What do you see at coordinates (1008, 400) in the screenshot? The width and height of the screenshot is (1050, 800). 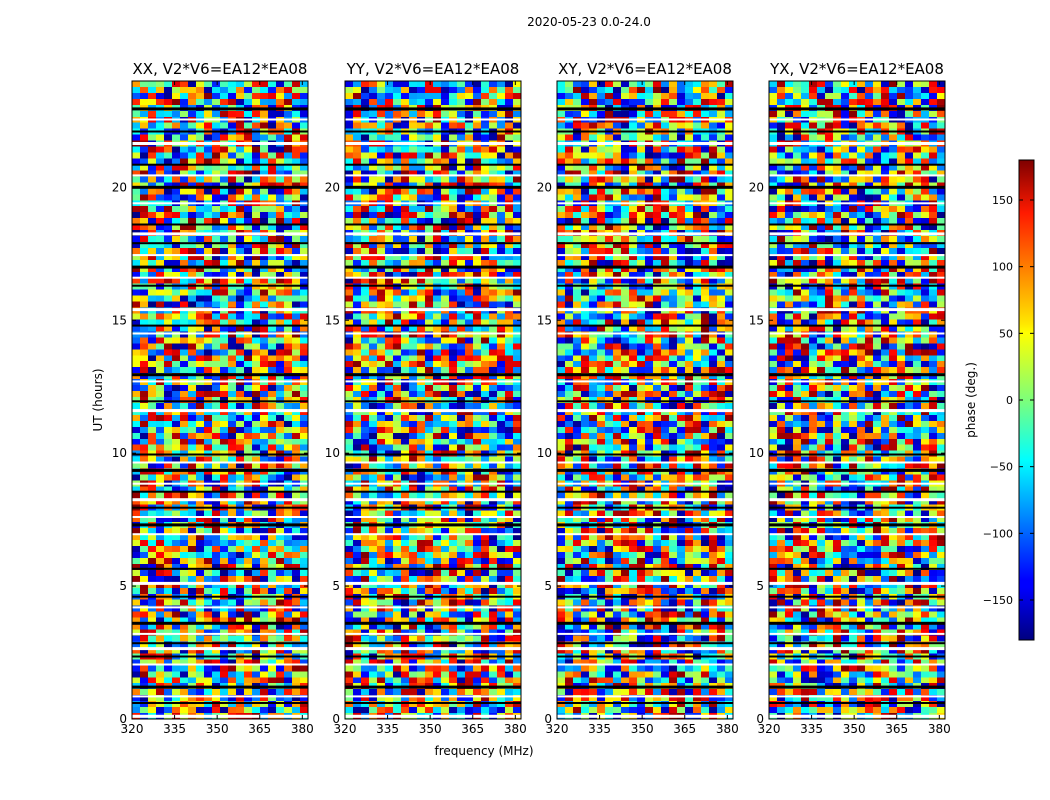 I see `colorbar-ticks: 150 100 50 0 −50 −100 −150` at bounding box center [1008, 400].